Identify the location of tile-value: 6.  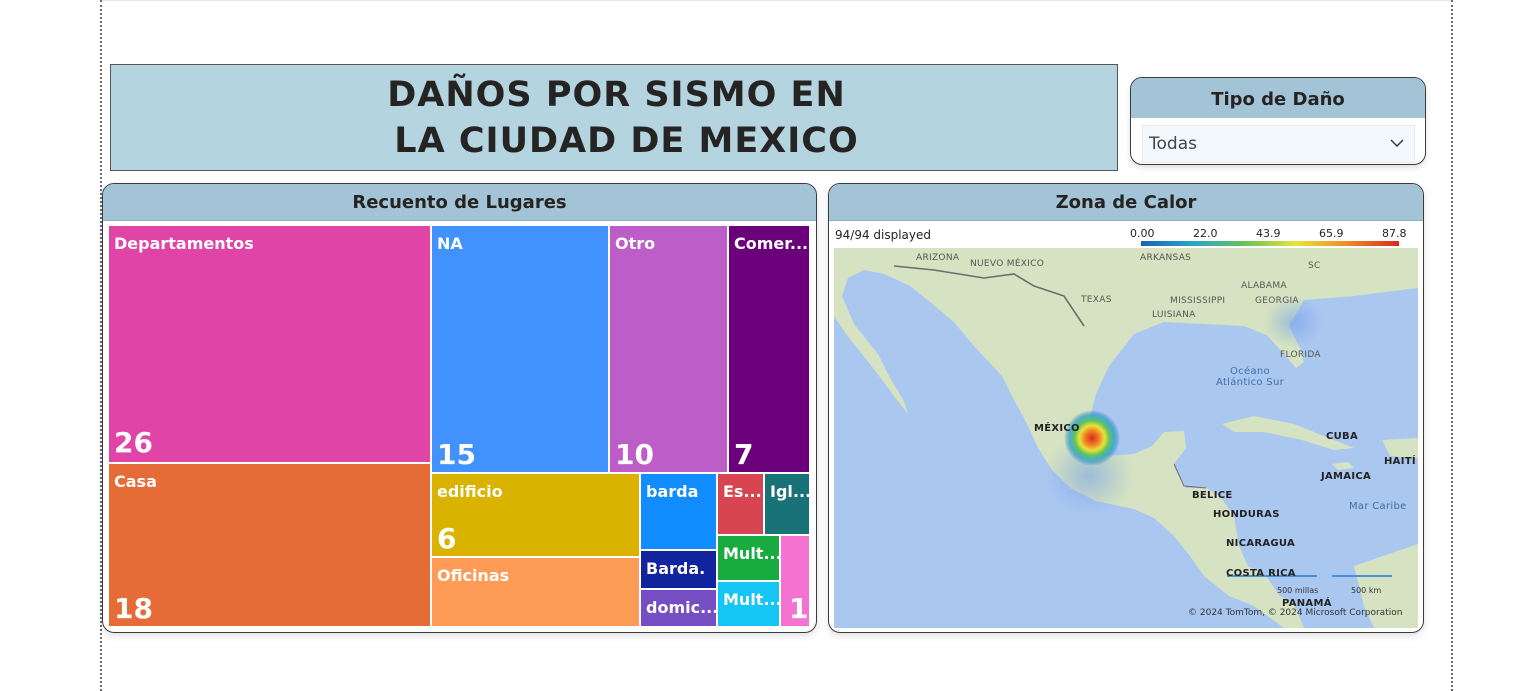
(447, 538).